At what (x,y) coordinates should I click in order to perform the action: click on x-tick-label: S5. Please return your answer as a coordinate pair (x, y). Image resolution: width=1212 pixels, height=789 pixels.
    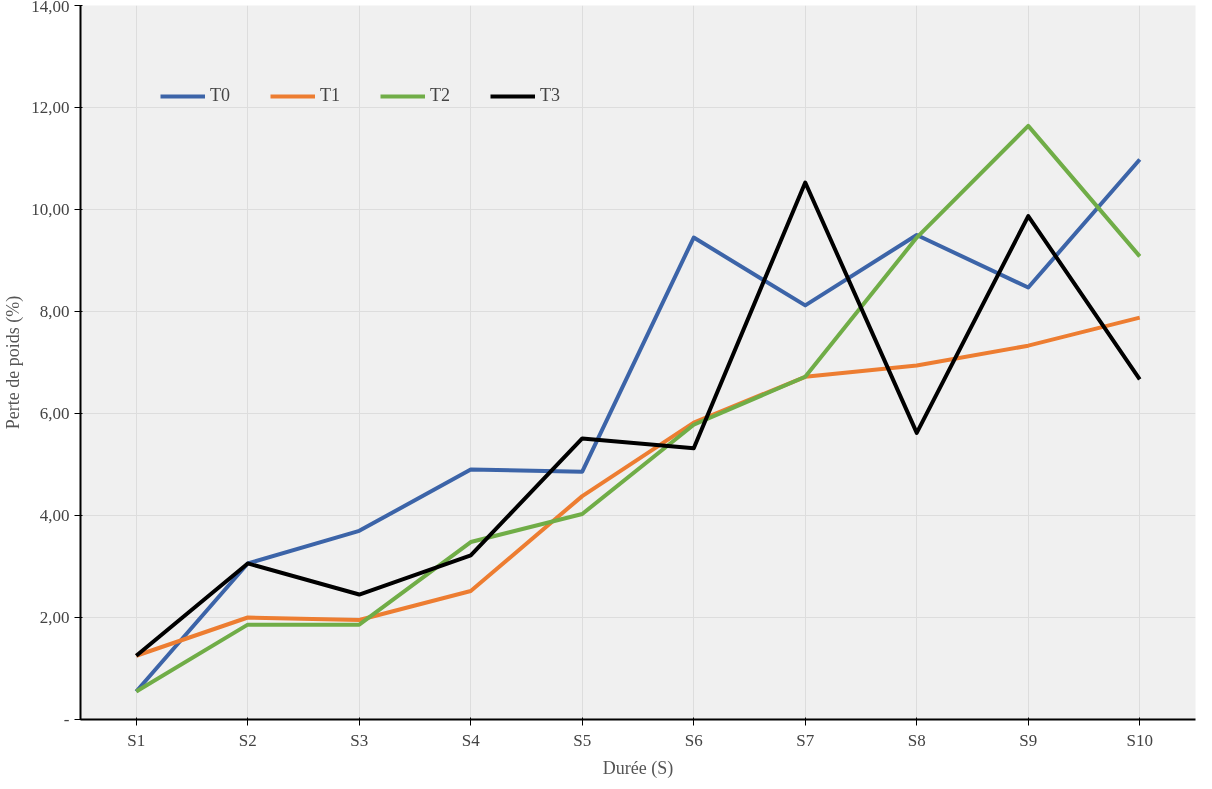
    Looking at the image, I should click on (582, 740).